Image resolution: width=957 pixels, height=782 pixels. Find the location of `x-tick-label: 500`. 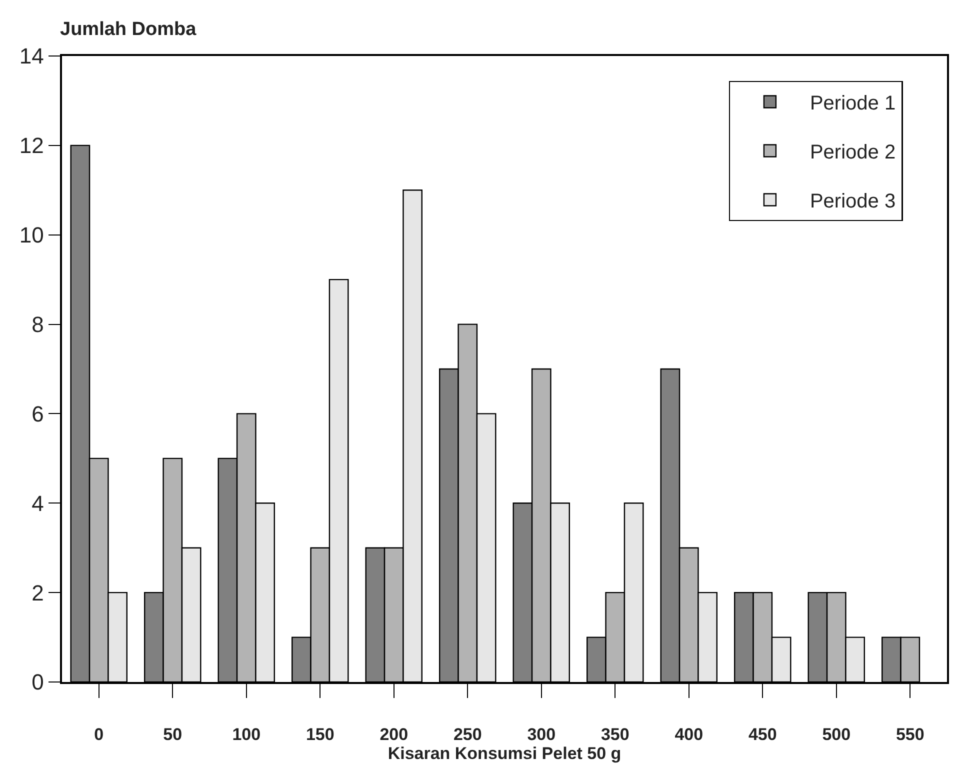

x-tick-label: 500 is located at coordinates (836, 734).